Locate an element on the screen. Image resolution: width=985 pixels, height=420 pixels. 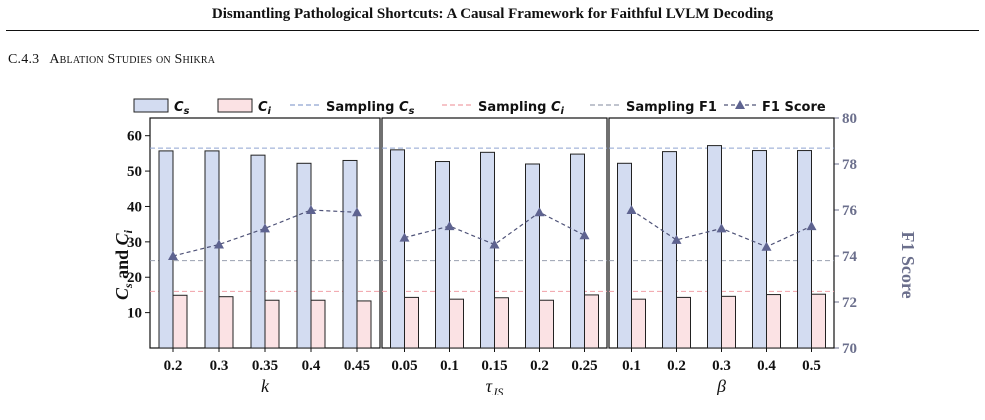
y-axis-left-label: Cs and Ci is located at coordinates (123, 264).